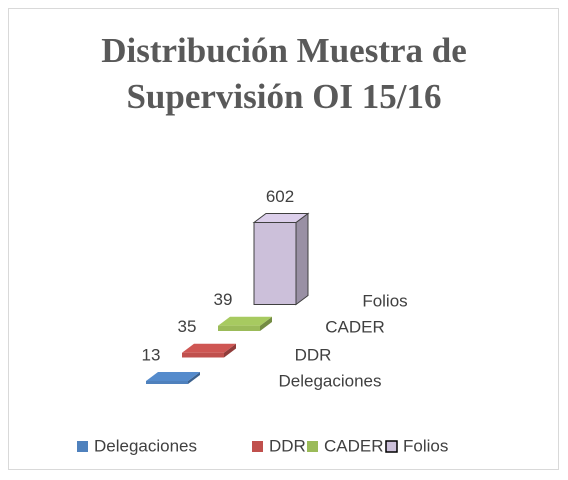  Describe the element at coordinates (151, 354) in the screenshot. I see `data-label: 13` at that location.